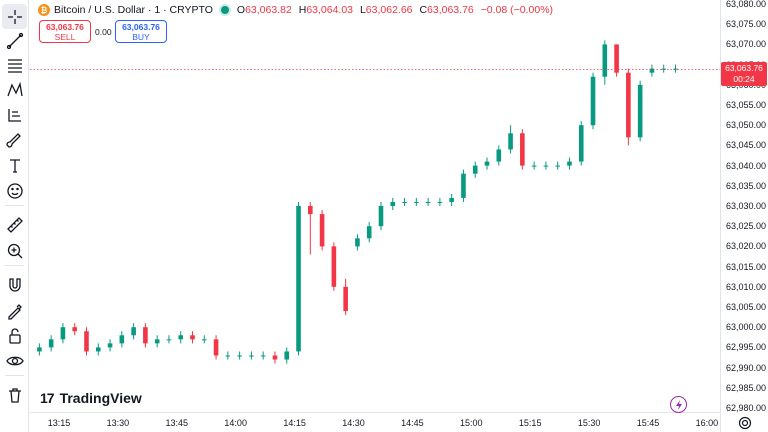 The height and width of the screenshot is (432, 768). I want to click on forecast-icon, so click(14, 114).